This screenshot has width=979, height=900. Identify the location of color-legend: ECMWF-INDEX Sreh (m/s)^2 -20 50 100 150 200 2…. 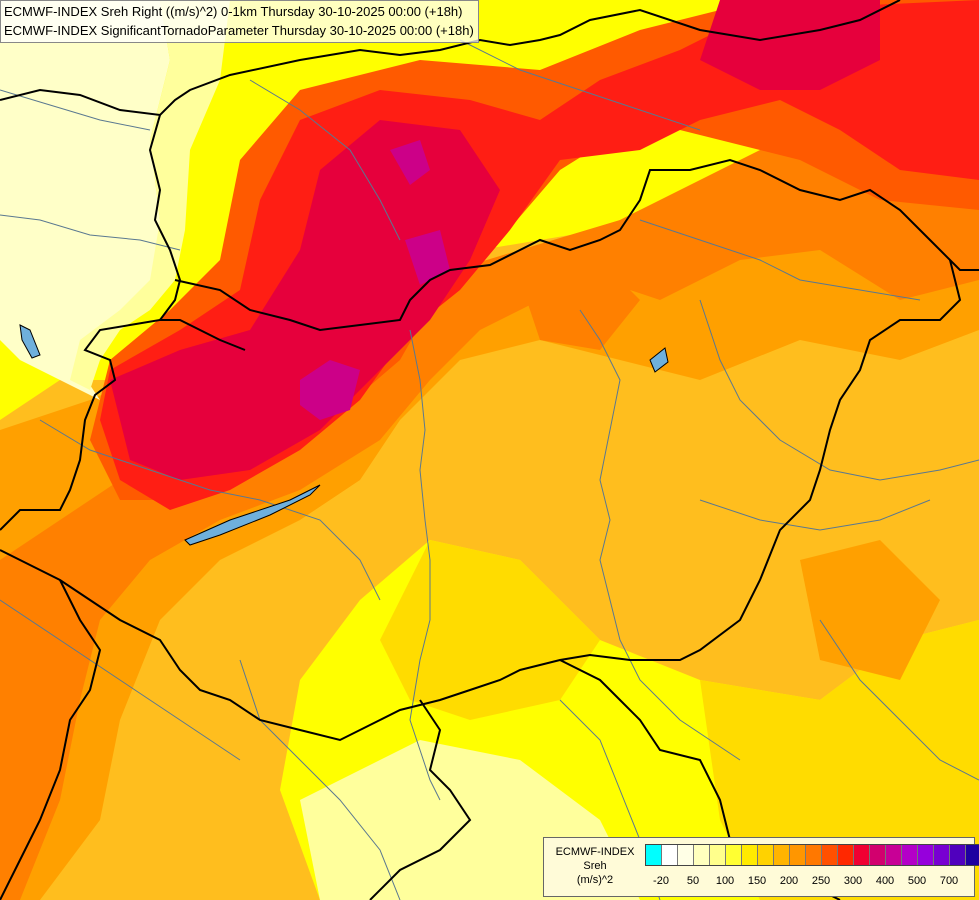
(761, 867).